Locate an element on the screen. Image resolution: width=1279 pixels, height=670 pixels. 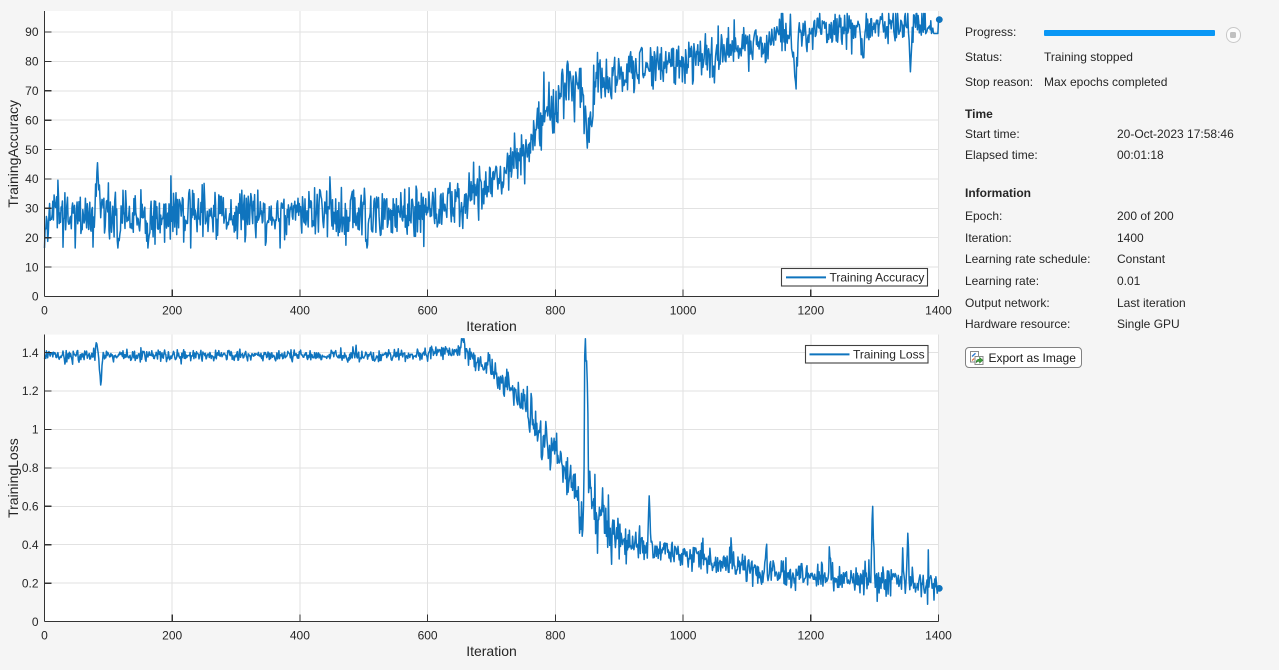
svg-text: TrainingLoss is located at coordinates (13, 478).